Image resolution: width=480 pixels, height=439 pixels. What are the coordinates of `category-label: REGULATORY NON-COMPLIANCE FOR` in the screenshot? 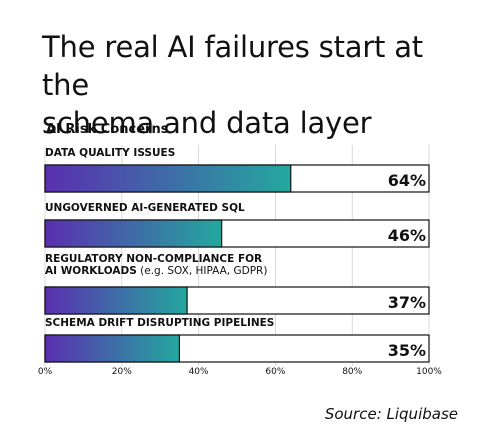 It's located at (153, 259).